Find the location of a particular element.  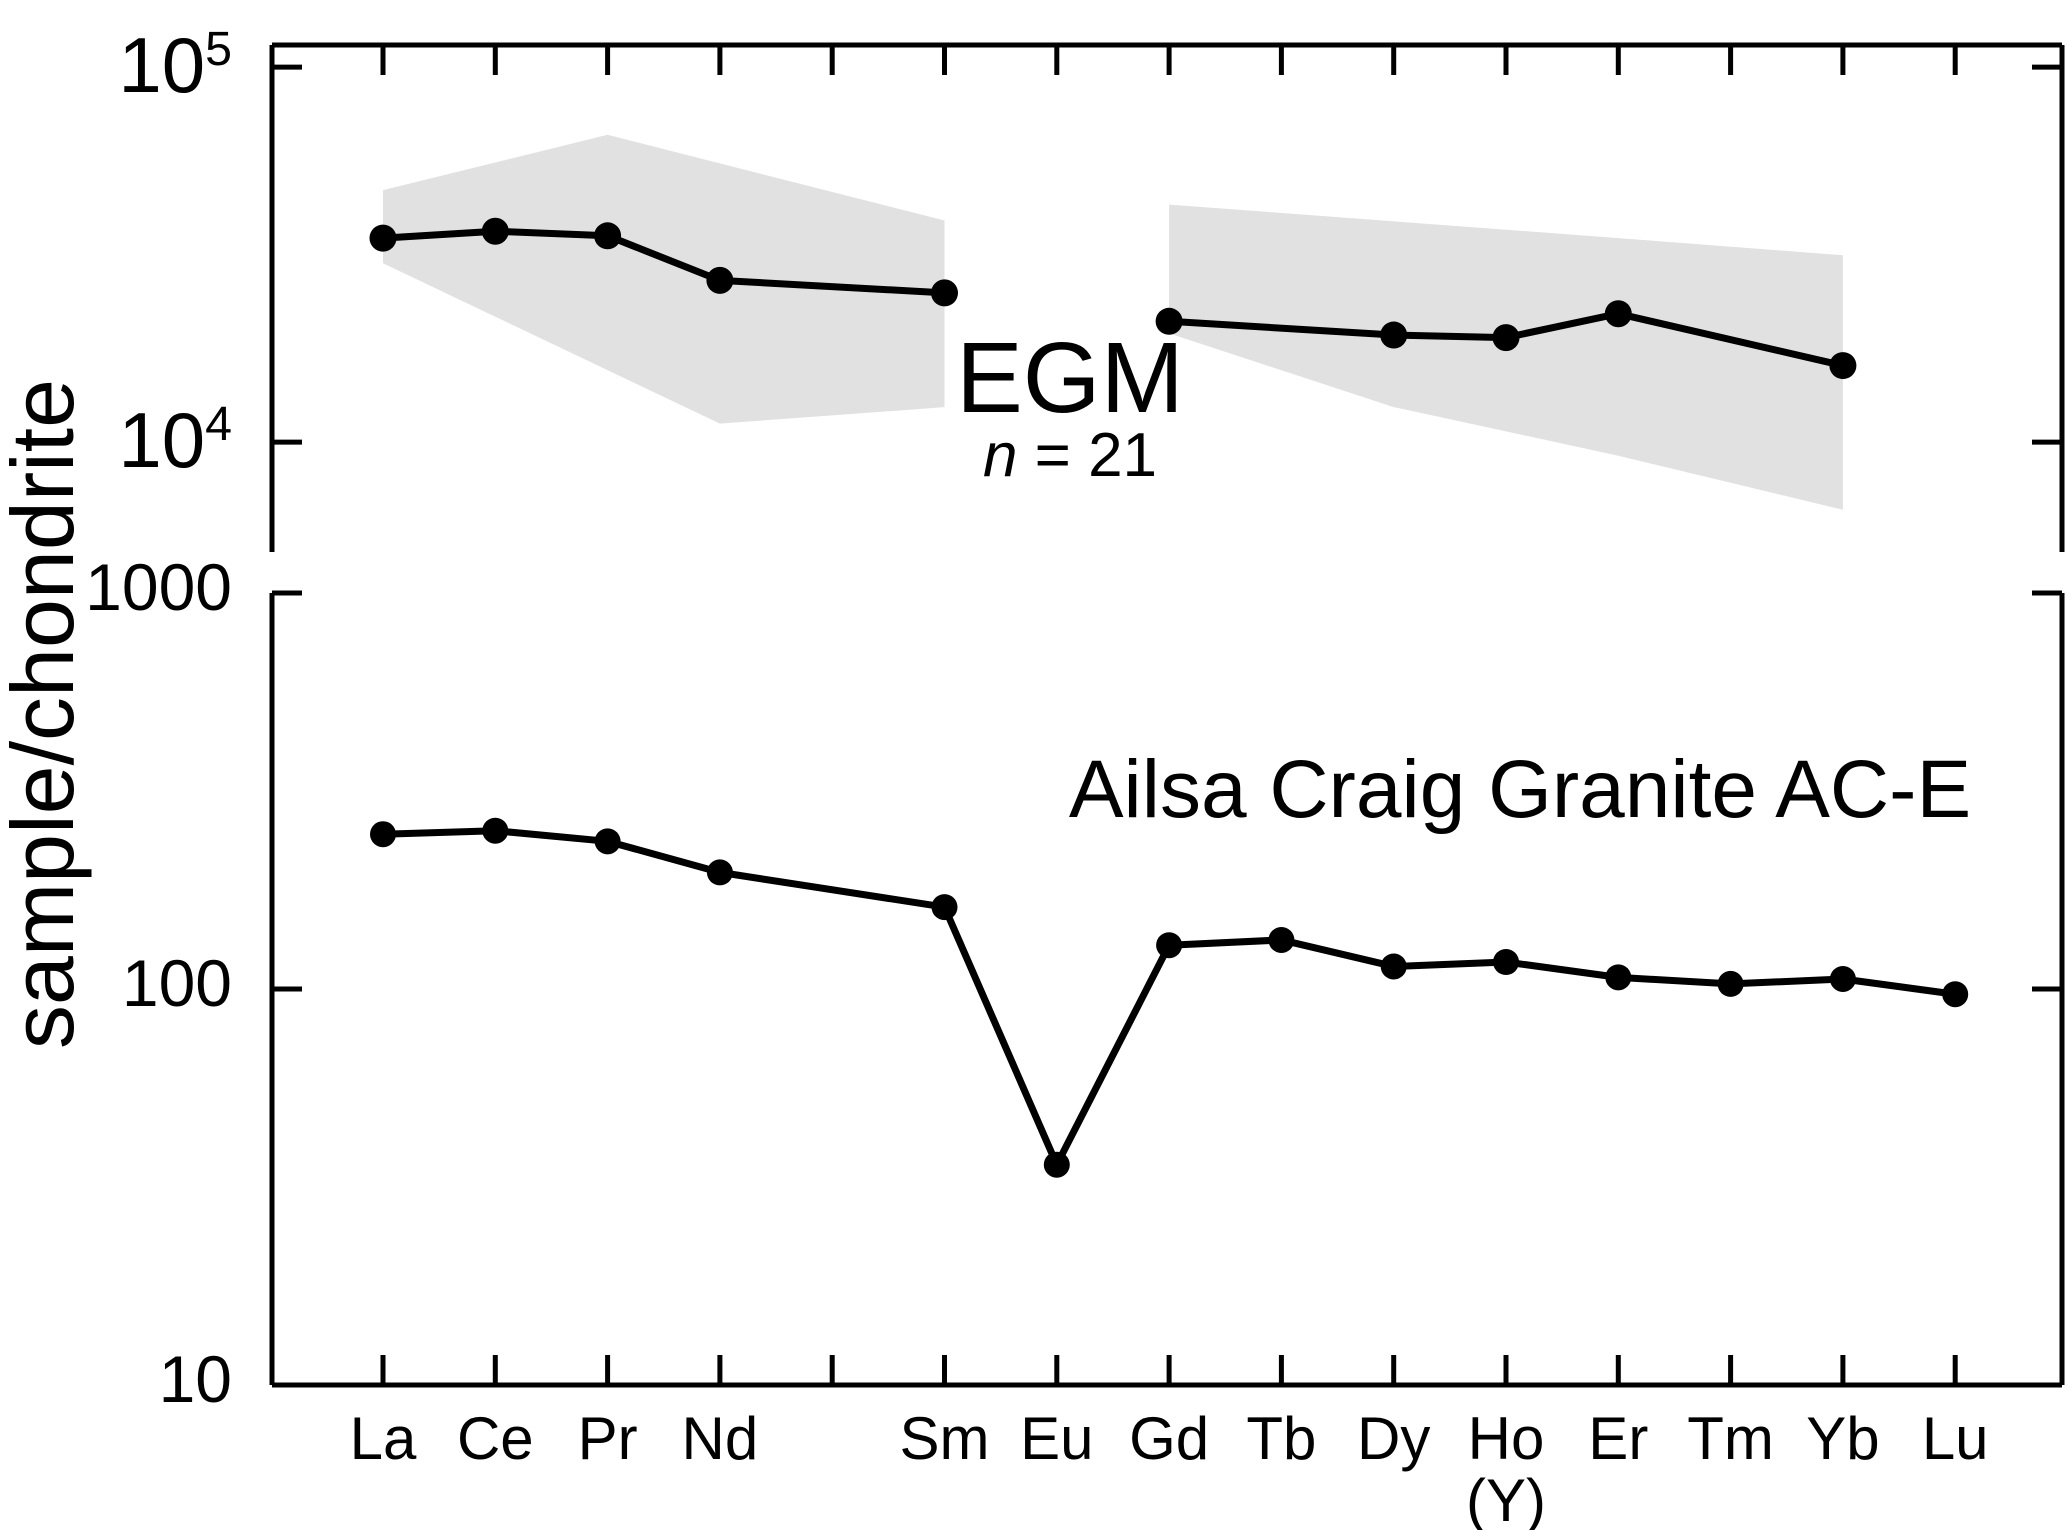

x-sublabel-Y: (Y) is located at coordinates (1506, 1498).